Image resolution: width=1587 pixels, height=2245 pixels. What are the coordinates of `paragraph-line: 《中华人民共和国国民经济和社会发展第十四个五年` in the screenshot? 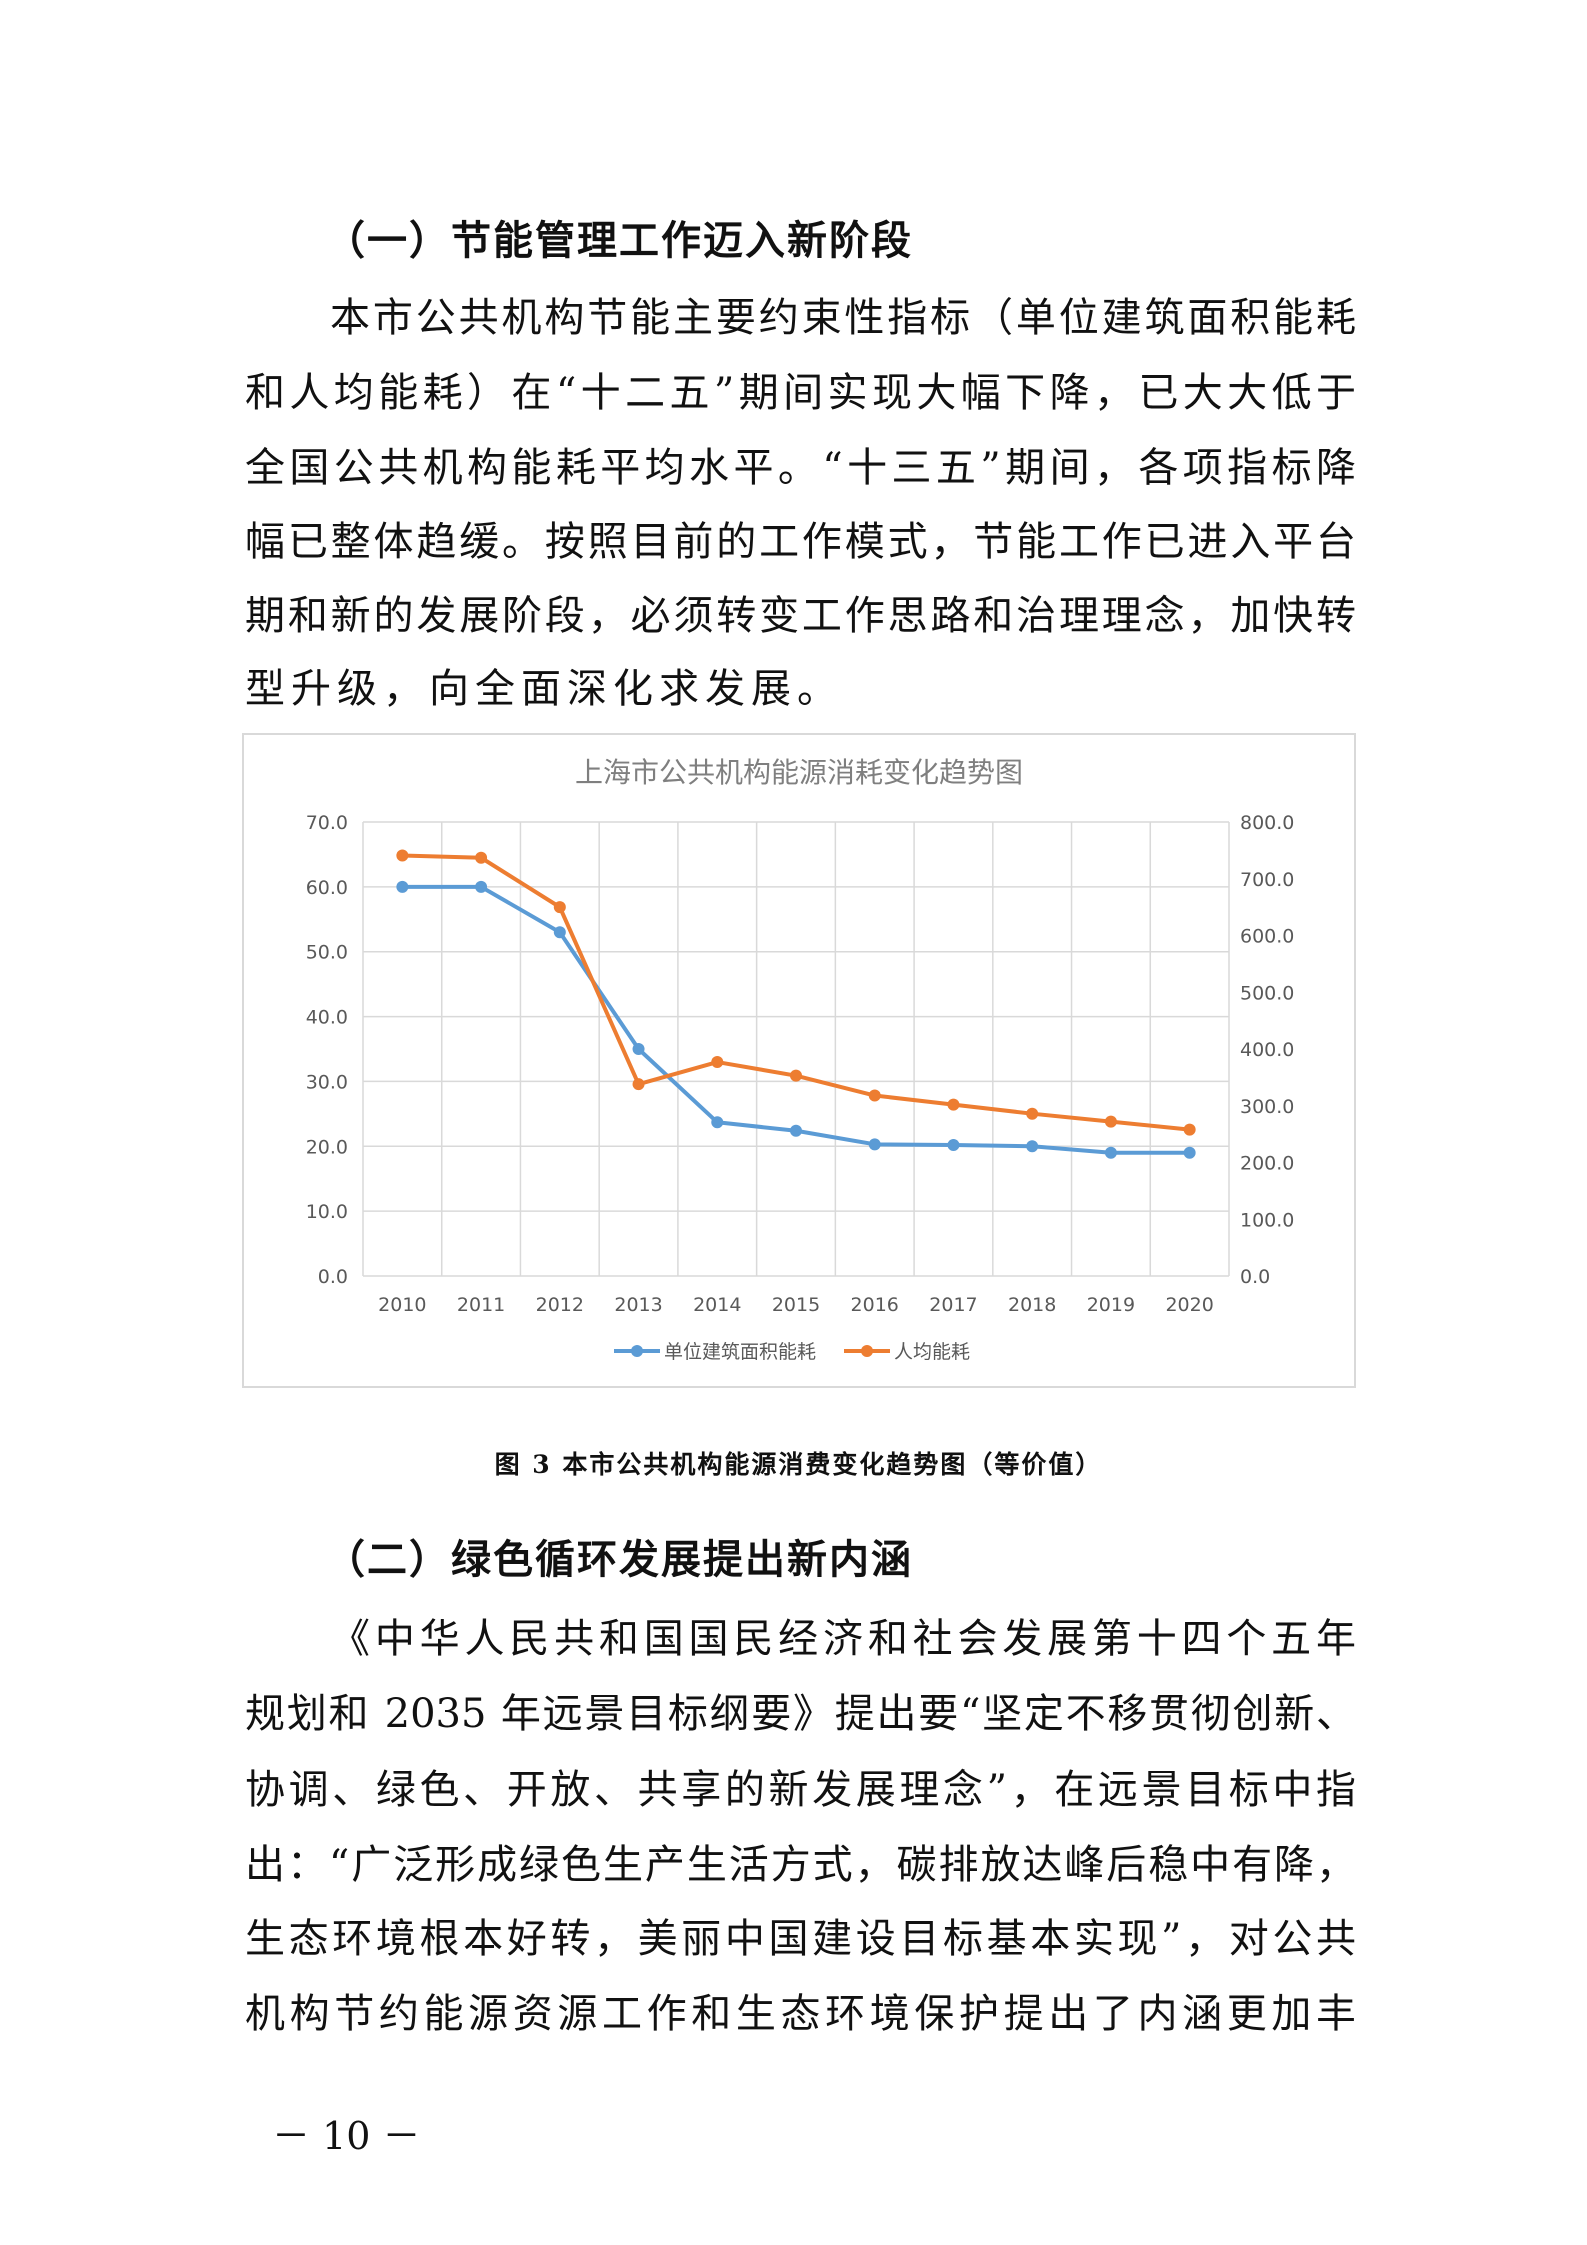 It's located at (843, 1639).